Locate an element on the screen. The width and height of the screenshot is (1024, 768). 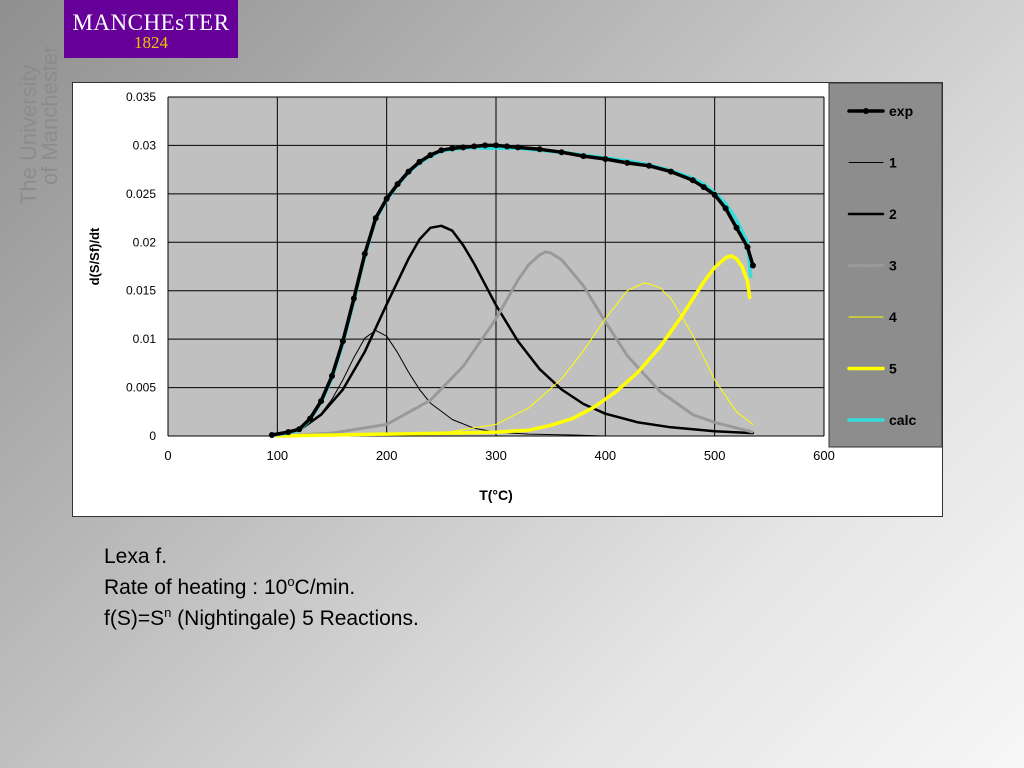
y-axis-label: d(S/Sf)/dt is located at coordinates (94, 256).